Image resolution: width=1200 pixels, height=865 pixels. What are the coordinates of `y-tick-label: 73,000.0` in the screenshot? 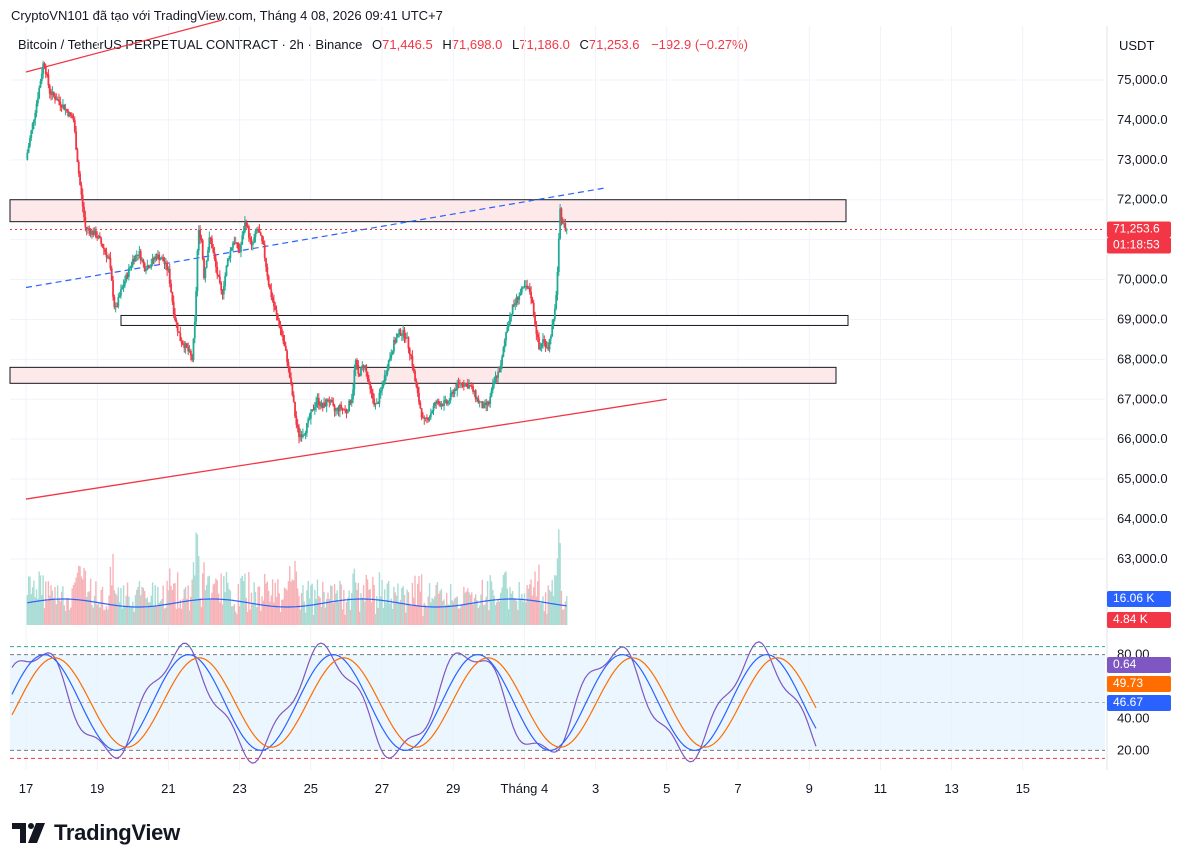 It's located at (1142, 159).